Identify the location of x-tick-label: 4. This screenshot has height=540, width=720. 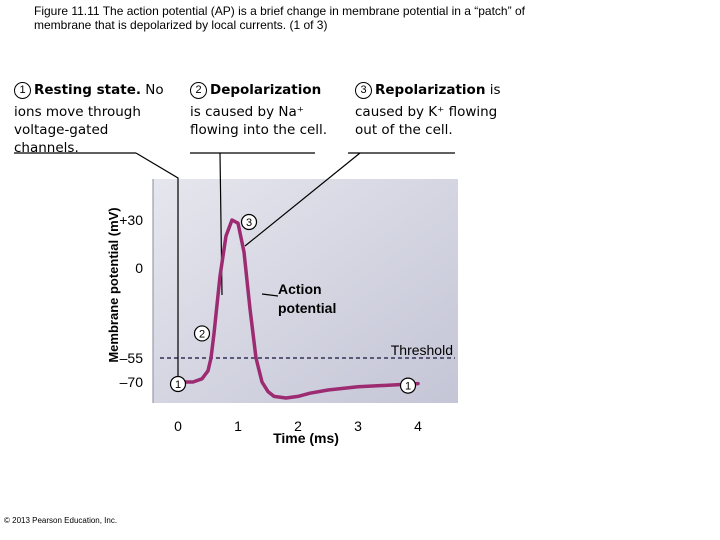
(418, 426).